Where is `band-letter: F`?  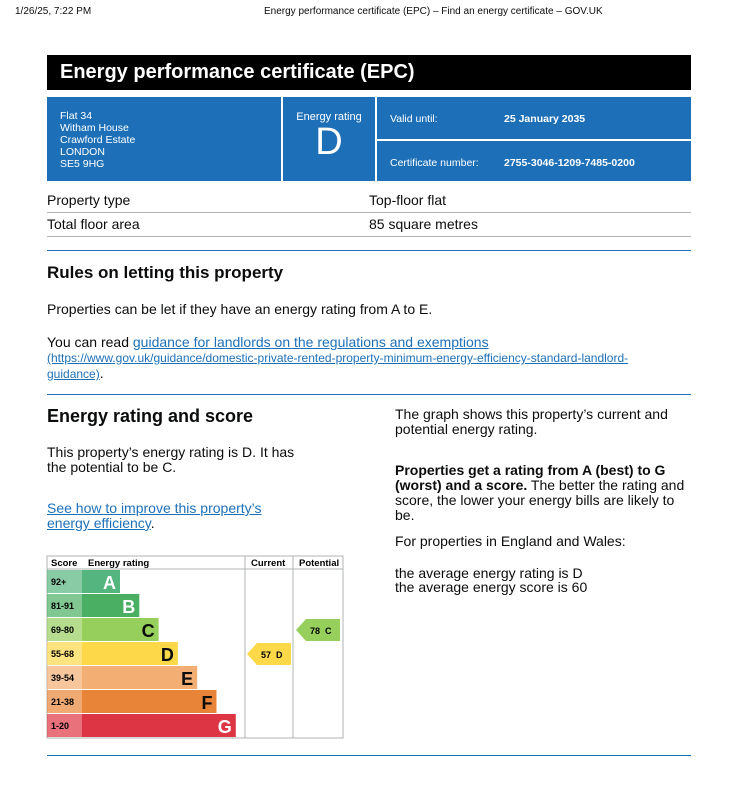 band-letter: F is located at coordinates (207, 703).